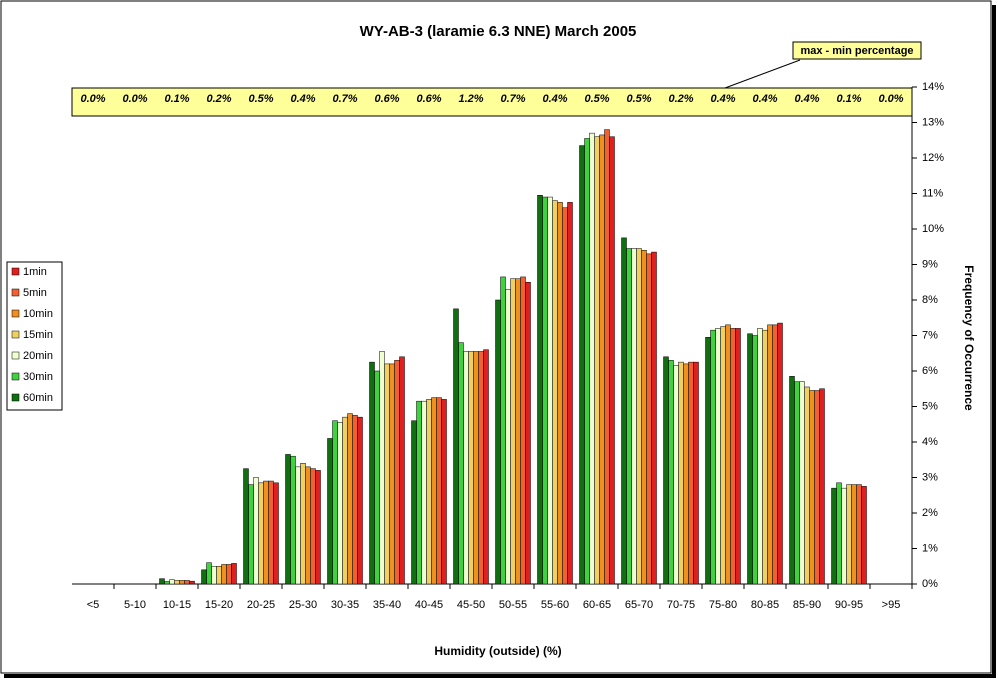  Describe the element at coordinates (680, 99) in the screenshot. I see `range-label: 0.2%` at that location.